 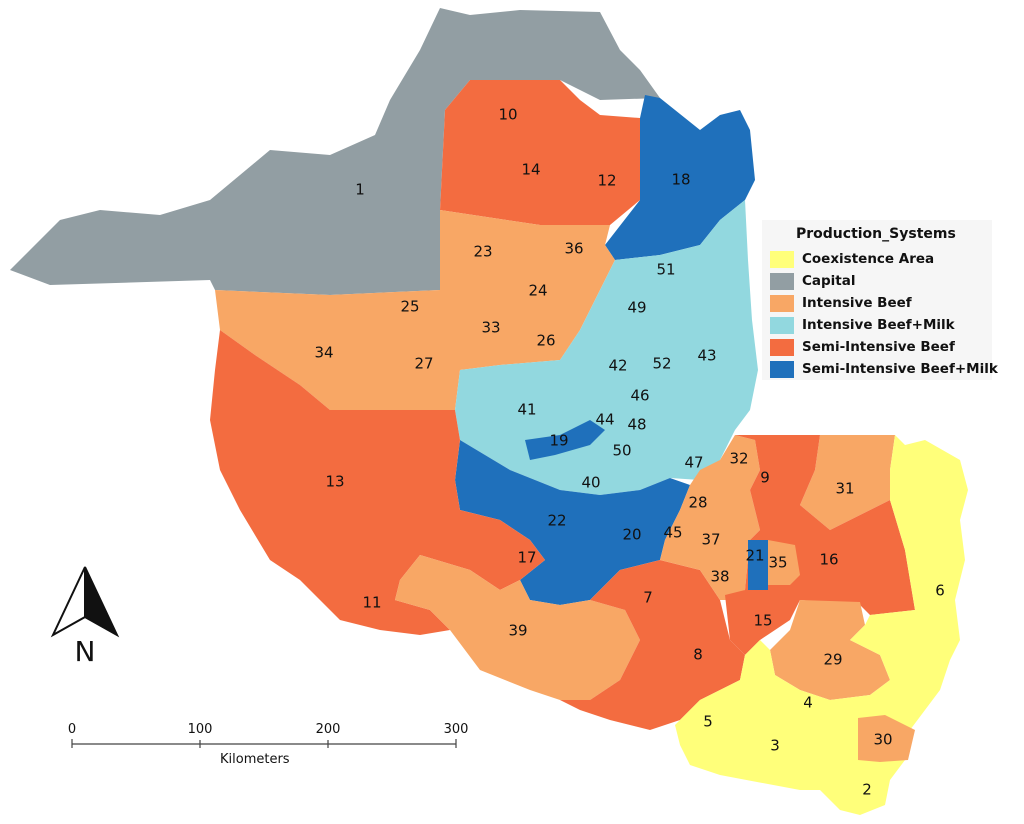 What do you see at coordinates (698, 655) in the screenshot?
I see `label-8: 8` at bounding box center [698, 655].